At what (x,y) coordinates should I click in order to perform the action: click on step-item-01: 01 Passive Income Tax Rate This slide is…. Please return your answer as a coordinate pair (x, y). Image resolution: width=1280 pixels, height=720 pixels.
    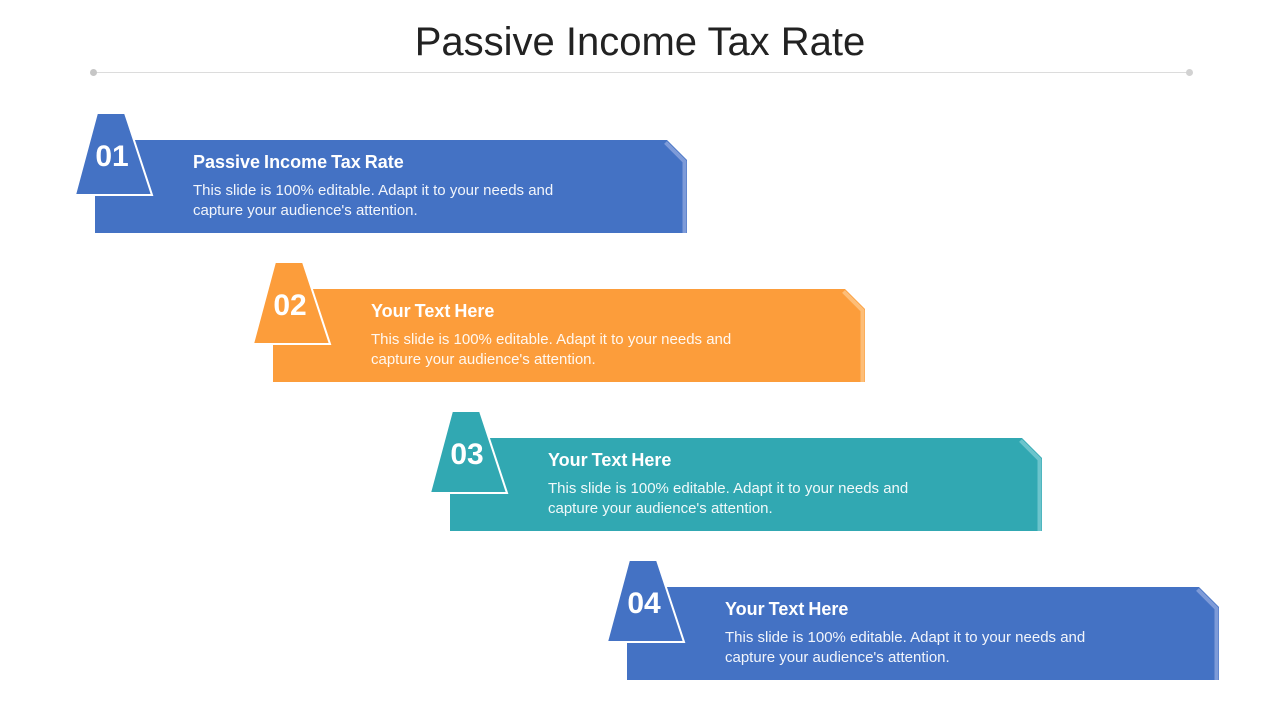
    Looking at the image, I should click on (381, 173).